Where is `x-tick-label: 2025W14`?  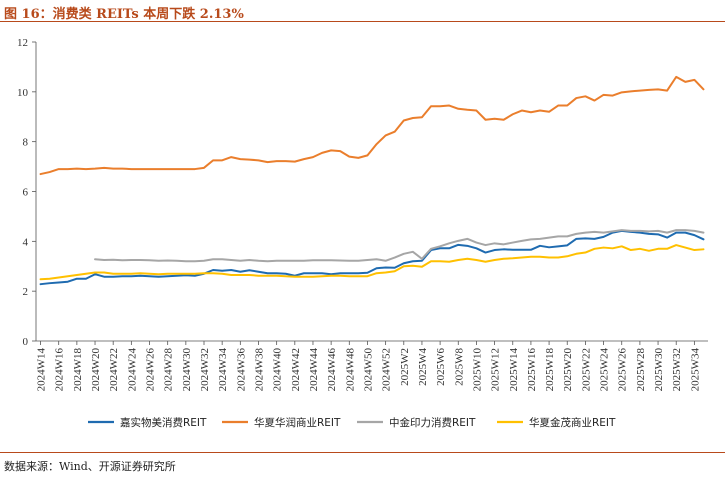
x-tick-label: 2025W14 is located at coordinates (514, 370).